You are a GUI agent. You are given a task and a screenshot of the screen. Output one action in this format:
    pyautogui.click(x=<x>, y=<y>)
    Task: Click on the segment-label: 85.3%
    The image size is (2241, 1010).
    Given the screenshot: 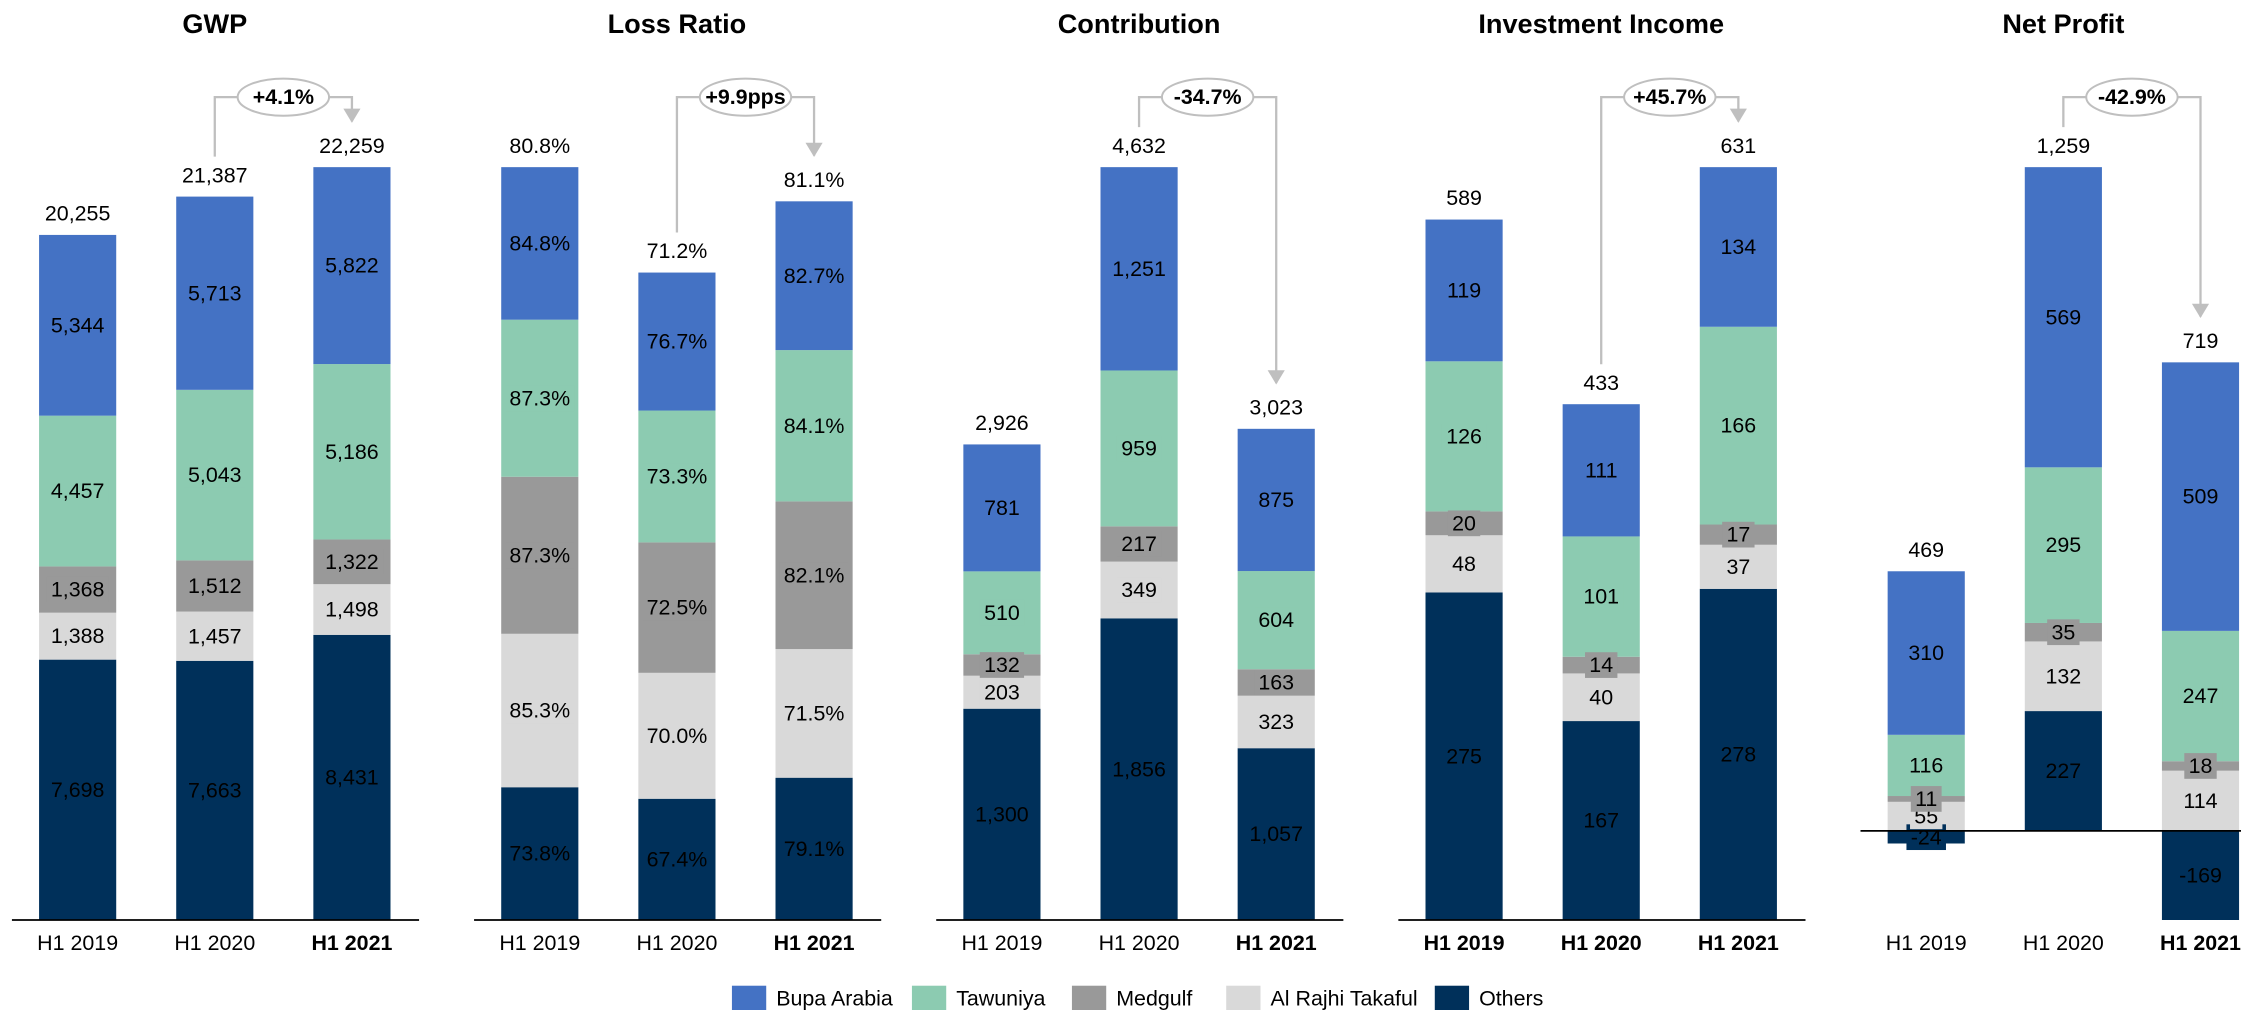 What is the action you would take?
    pyautogui.click(x=539, y=711)
    